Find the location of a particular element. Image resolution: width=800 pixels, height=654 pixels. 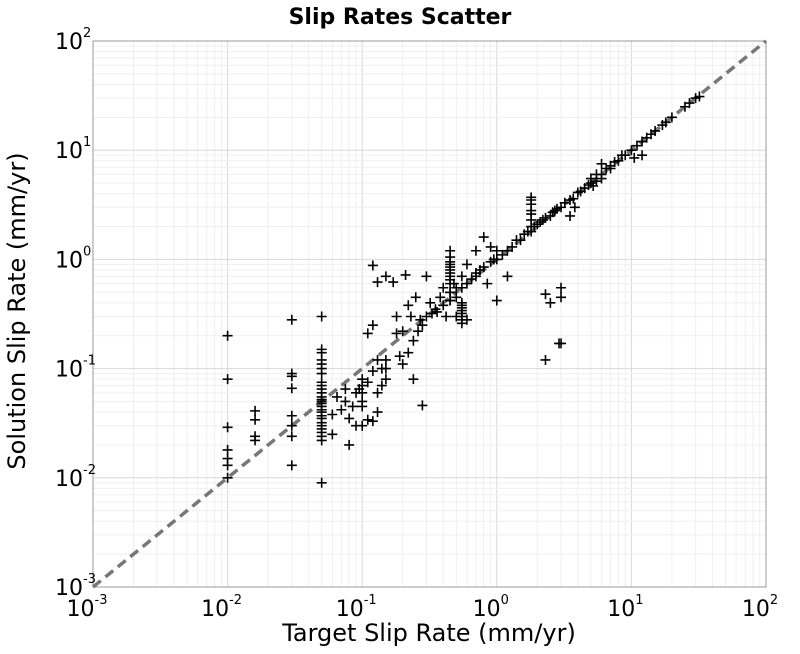

y-tick-label: 10⁻³ is located at coordinates (75, 586).